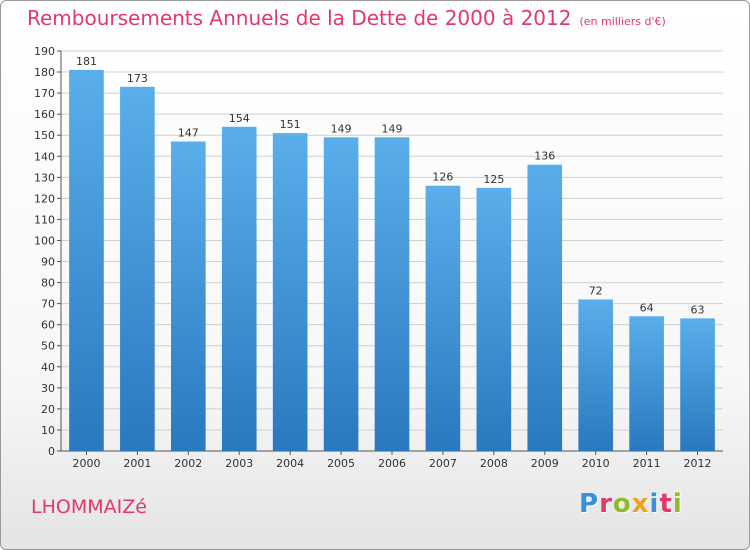 This screenshot has height=550, width=750. What do you see at coordinates (44, 177) in the screenshot?
I see `y-tick-label: 130` at bounding box center [44, 177].